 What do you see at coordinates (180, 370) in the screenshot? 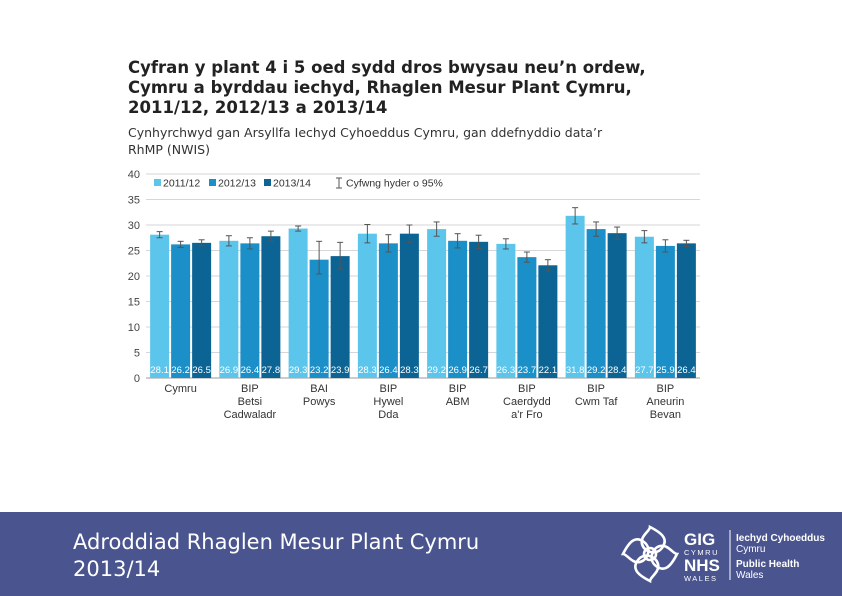
I see `data-label: 26.2` at bounding box center [180, 370].